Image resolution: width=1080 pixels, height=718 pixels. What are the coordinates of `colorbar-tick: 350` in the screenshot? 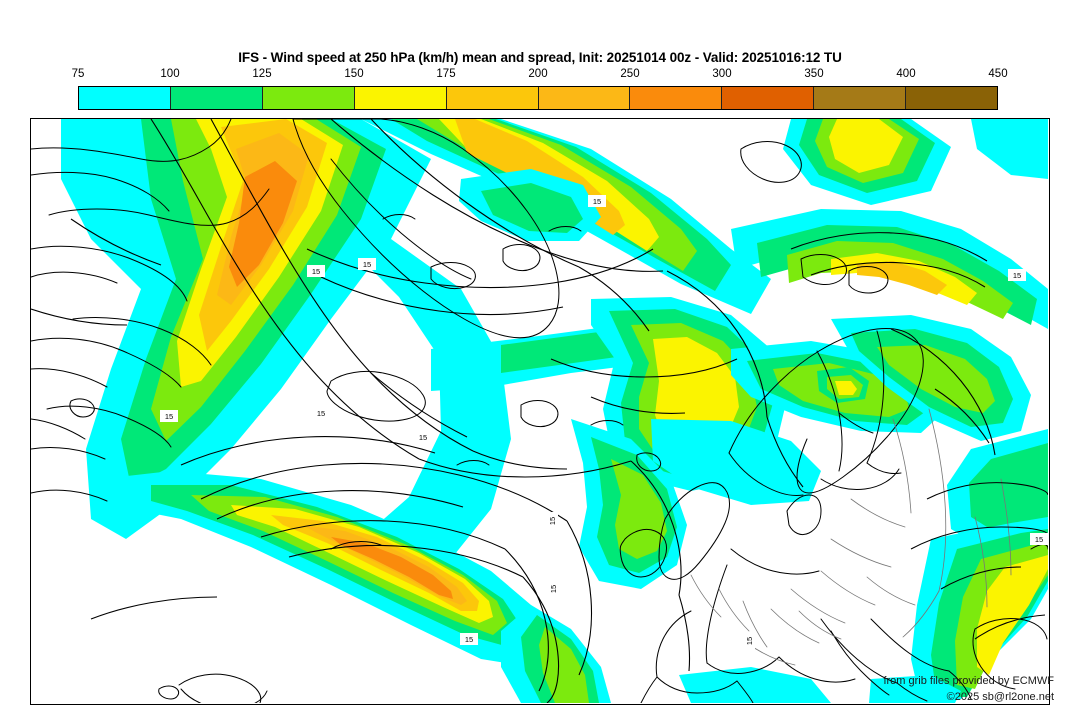 It's located at (814, 74).